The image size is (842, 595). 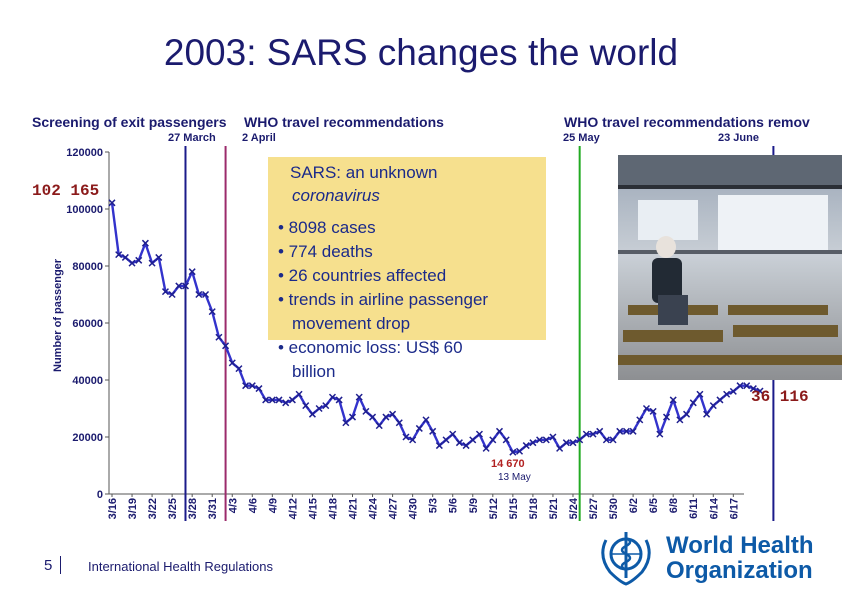 What do you see at coordinates (113, 508) in the screenshot?
I see `x-tick-label: 3/16` at bounding box center [113, 508].